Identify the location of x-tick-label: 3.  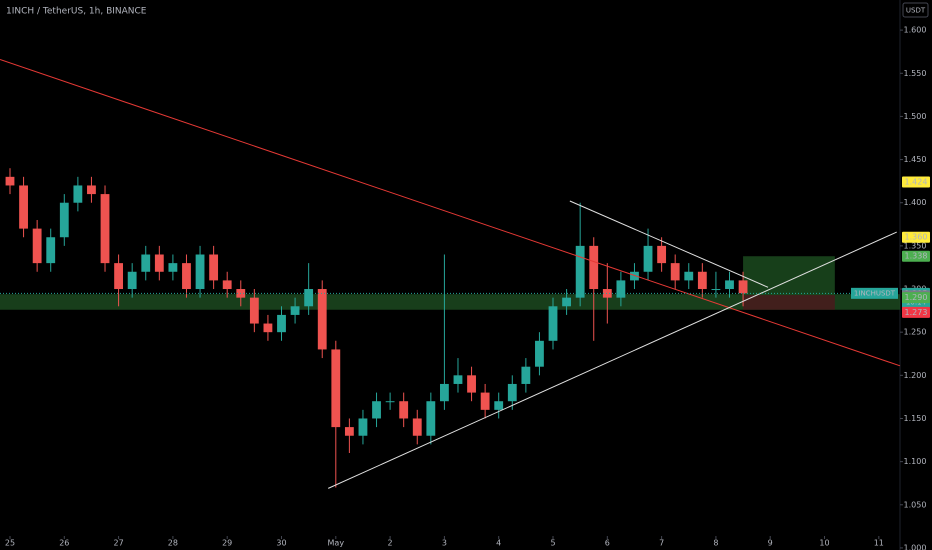
(444, 543).